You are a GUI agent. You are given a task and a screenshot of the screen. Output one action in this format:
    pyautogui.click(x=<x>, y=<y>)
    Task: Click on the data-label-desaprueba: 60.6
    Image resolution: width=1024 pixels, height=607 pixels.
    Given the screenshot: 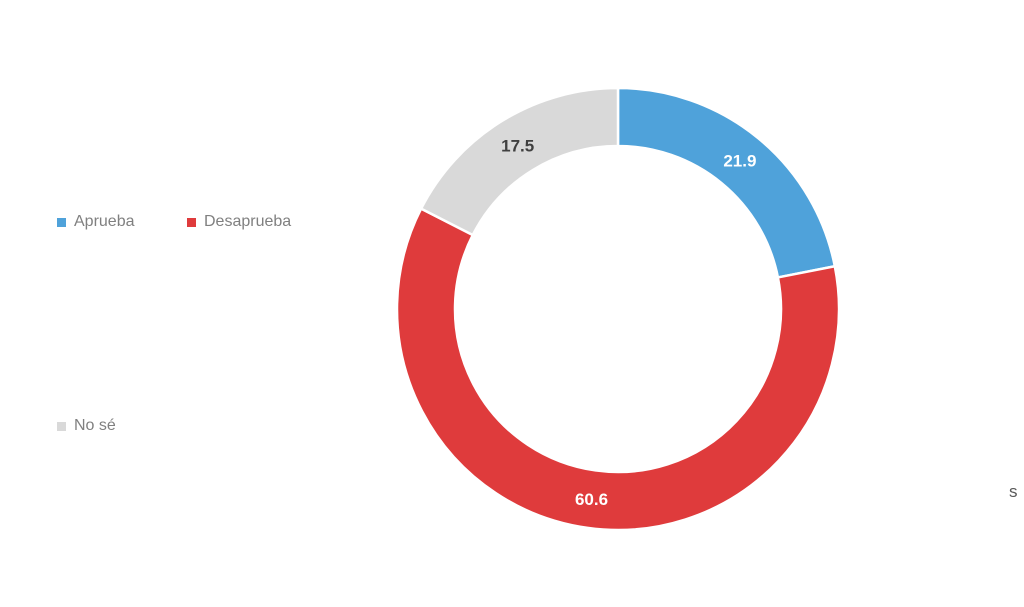 What is the action you would take?
    pyautogui.click(x=591, y=499)
    